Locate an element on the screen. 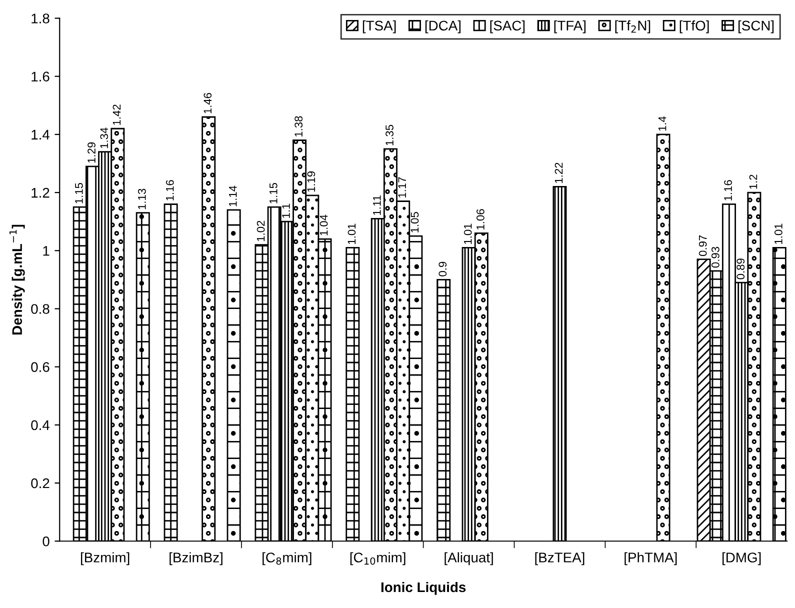  legend-label: [Tf$_{2}$N] is located at coordinates (632, 27).